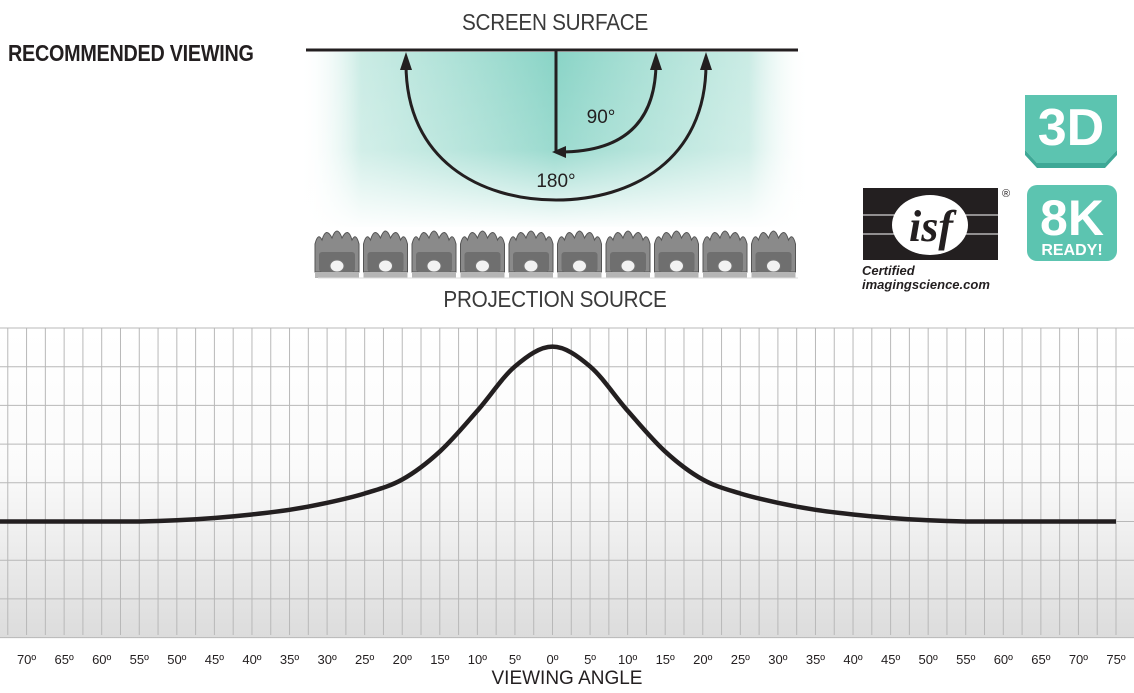 Image resolution: width=1134 pixels, height=693 pixels. What do you see at coordinates (1071, 250) in the screenshot?
I see `8k-ready-text: READY!` at bounding box center [1071, 250].